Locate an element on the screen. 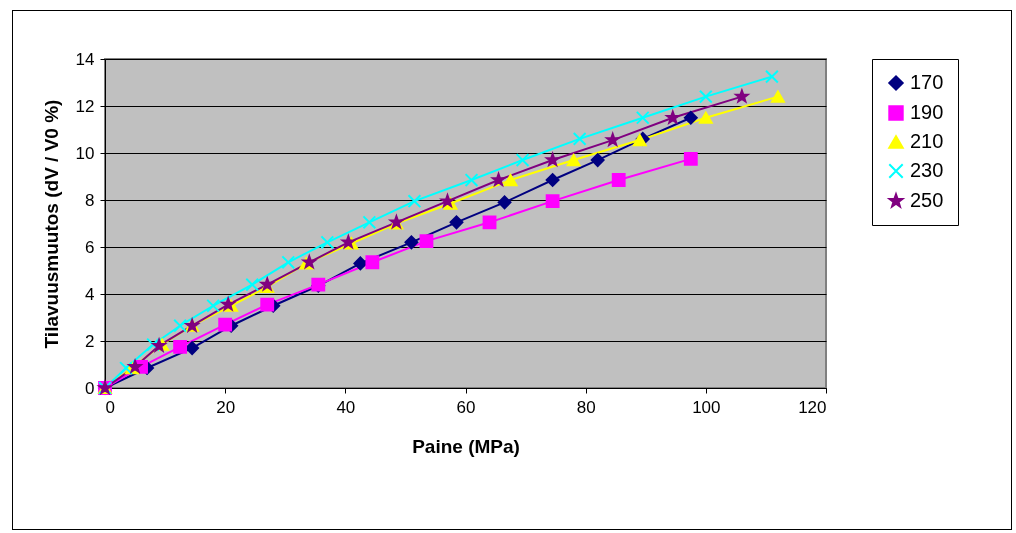 The width and height of the screenshot is (1016, 533). x-tick-label: 100 is located at coordinates (706, 407).